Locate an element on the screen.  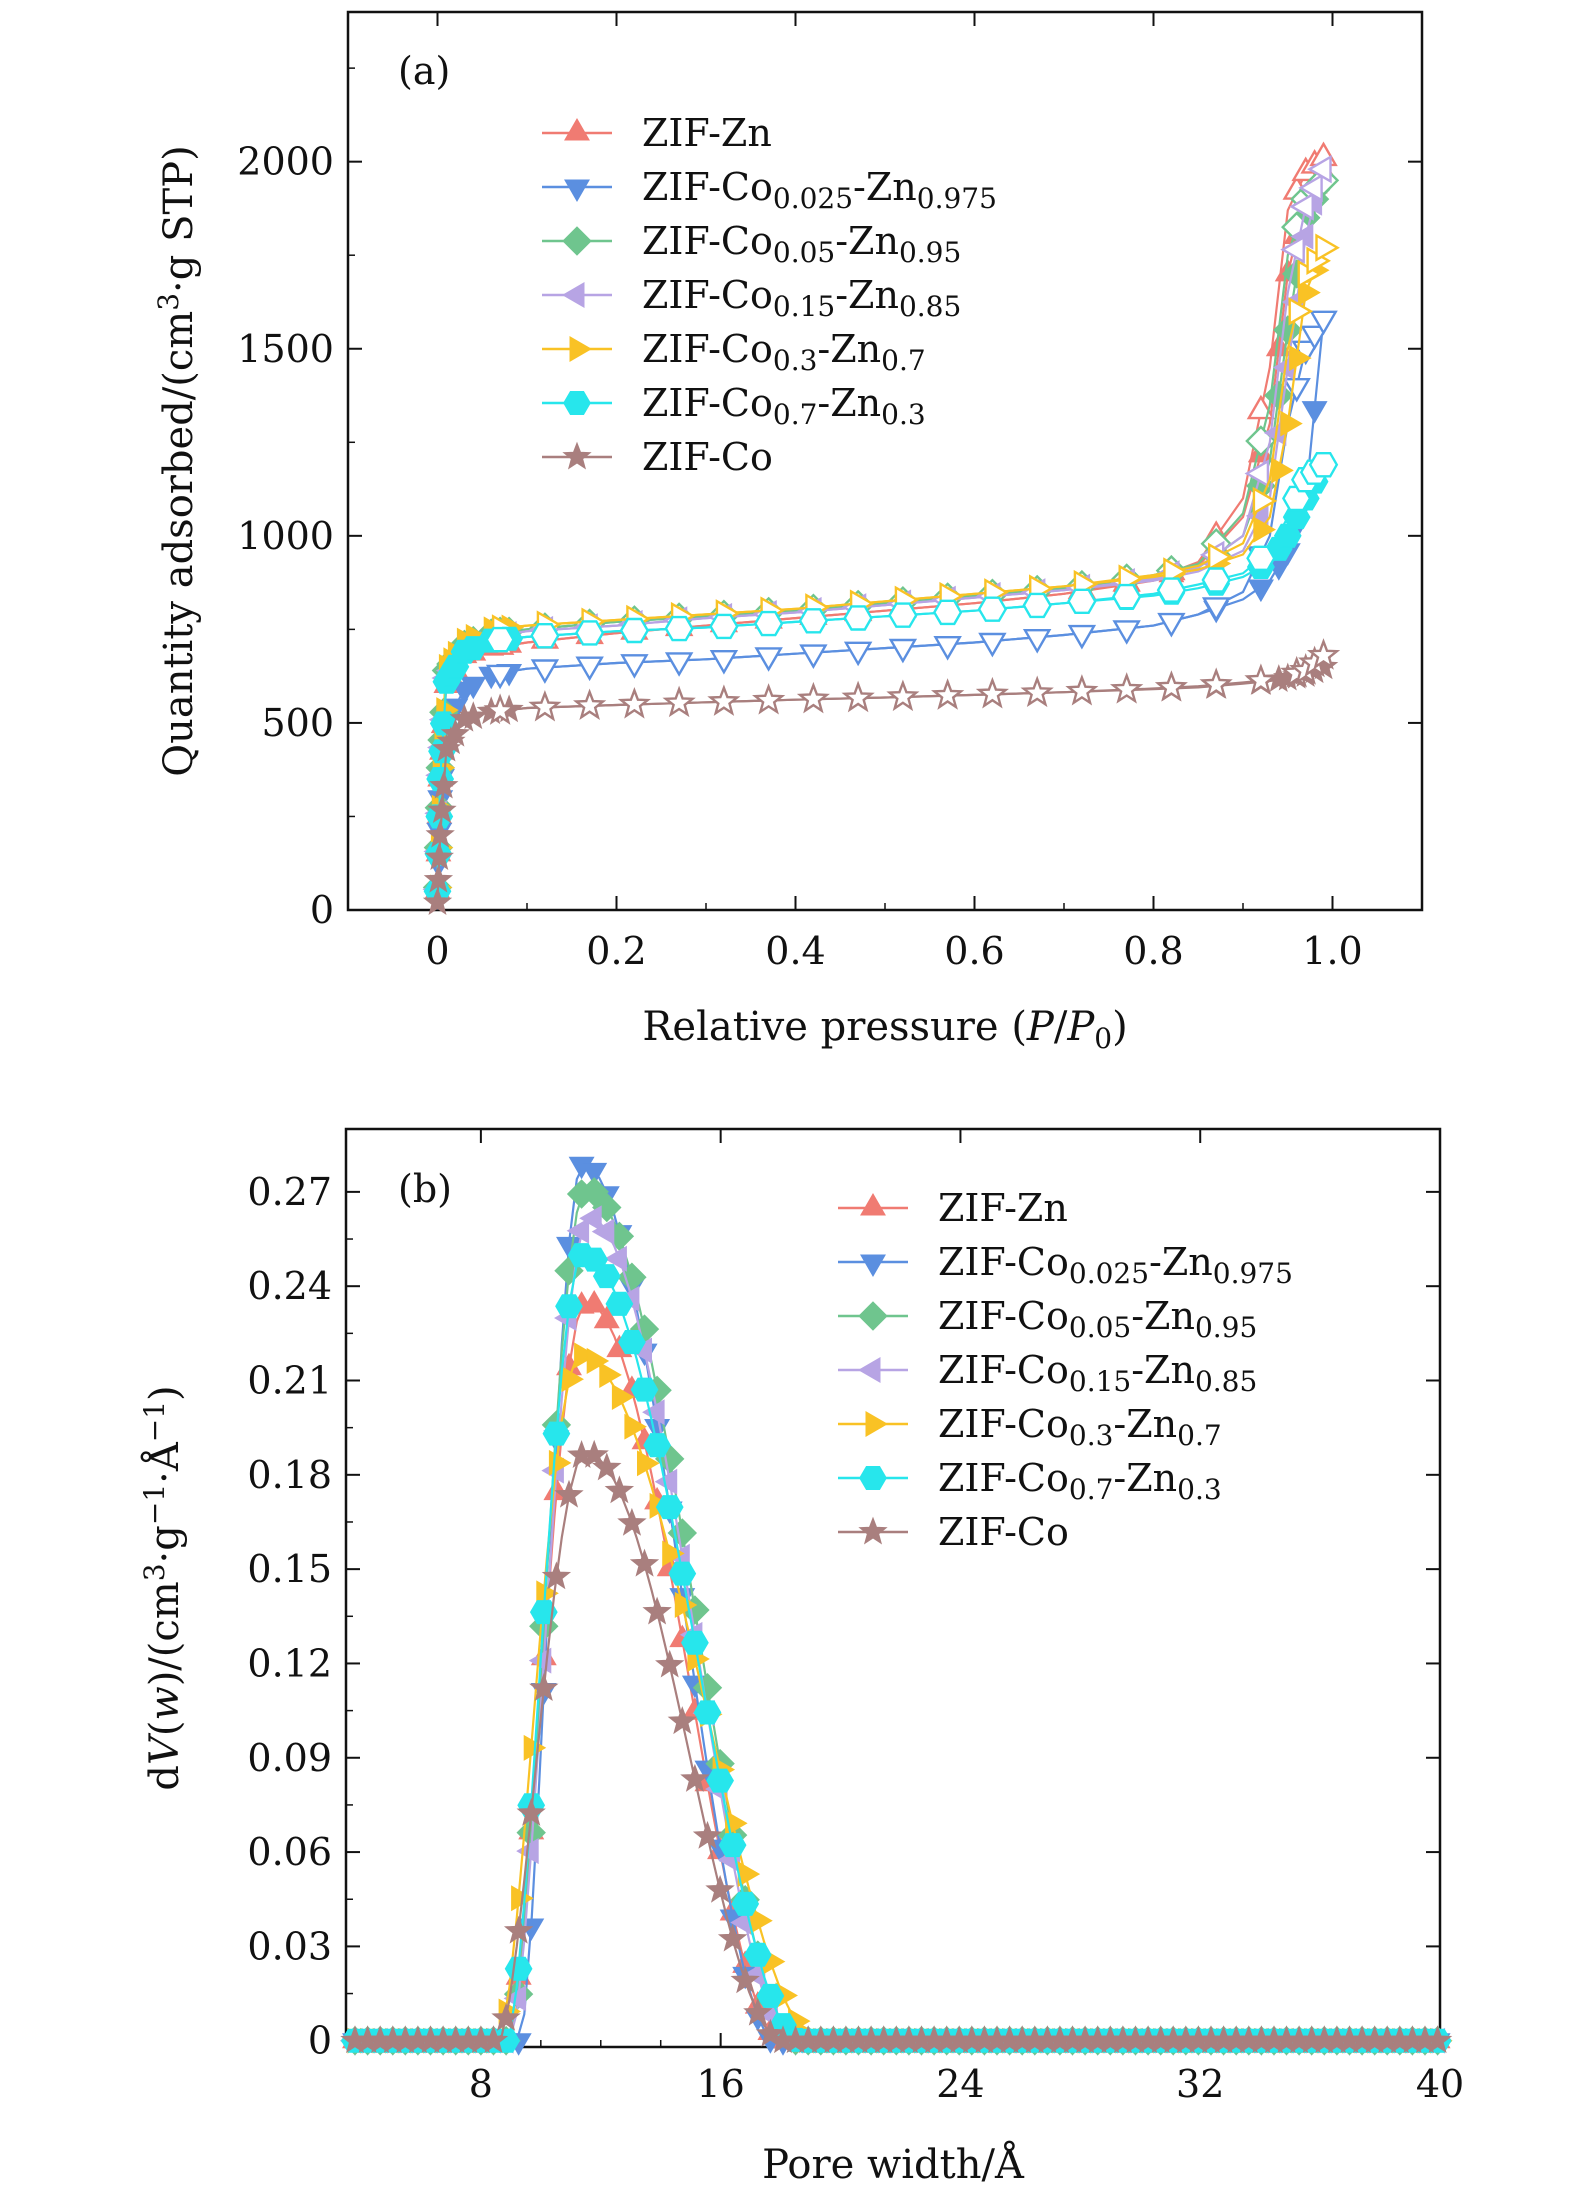
legend-a-entry-6: ZIF-Co is located at coordinates (657, 457).